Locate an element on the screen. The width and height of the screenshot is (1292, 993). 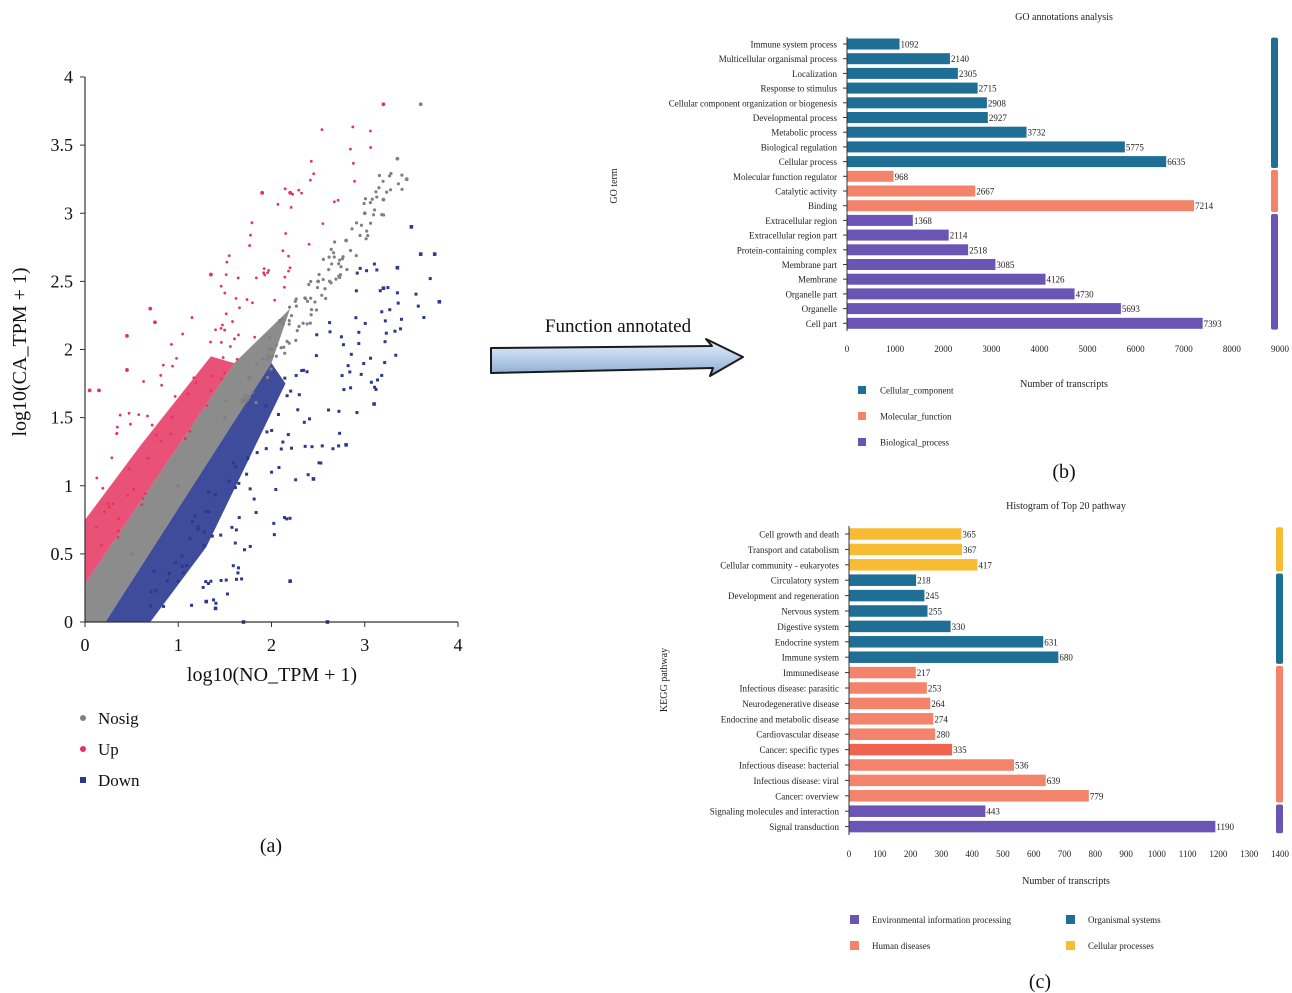
category-label: Membrane is located at coordinates (817, 280).